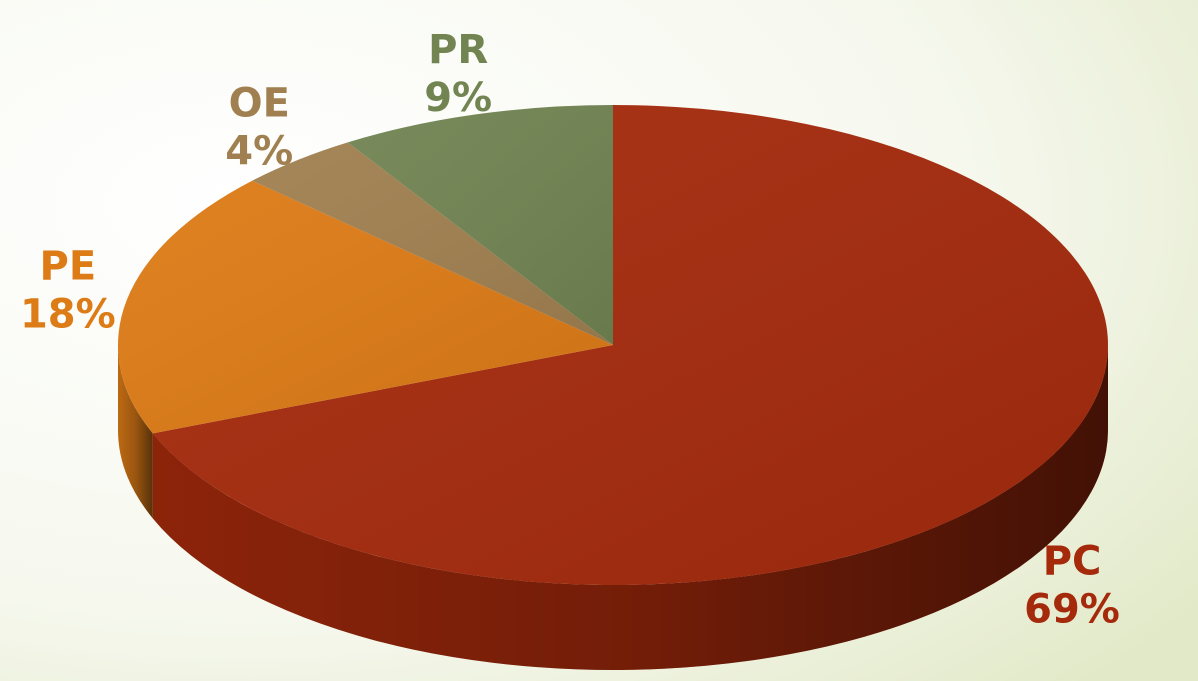 The image size is (1198, 681). I want to click on slice-label-name: PE, so click(68, 267).